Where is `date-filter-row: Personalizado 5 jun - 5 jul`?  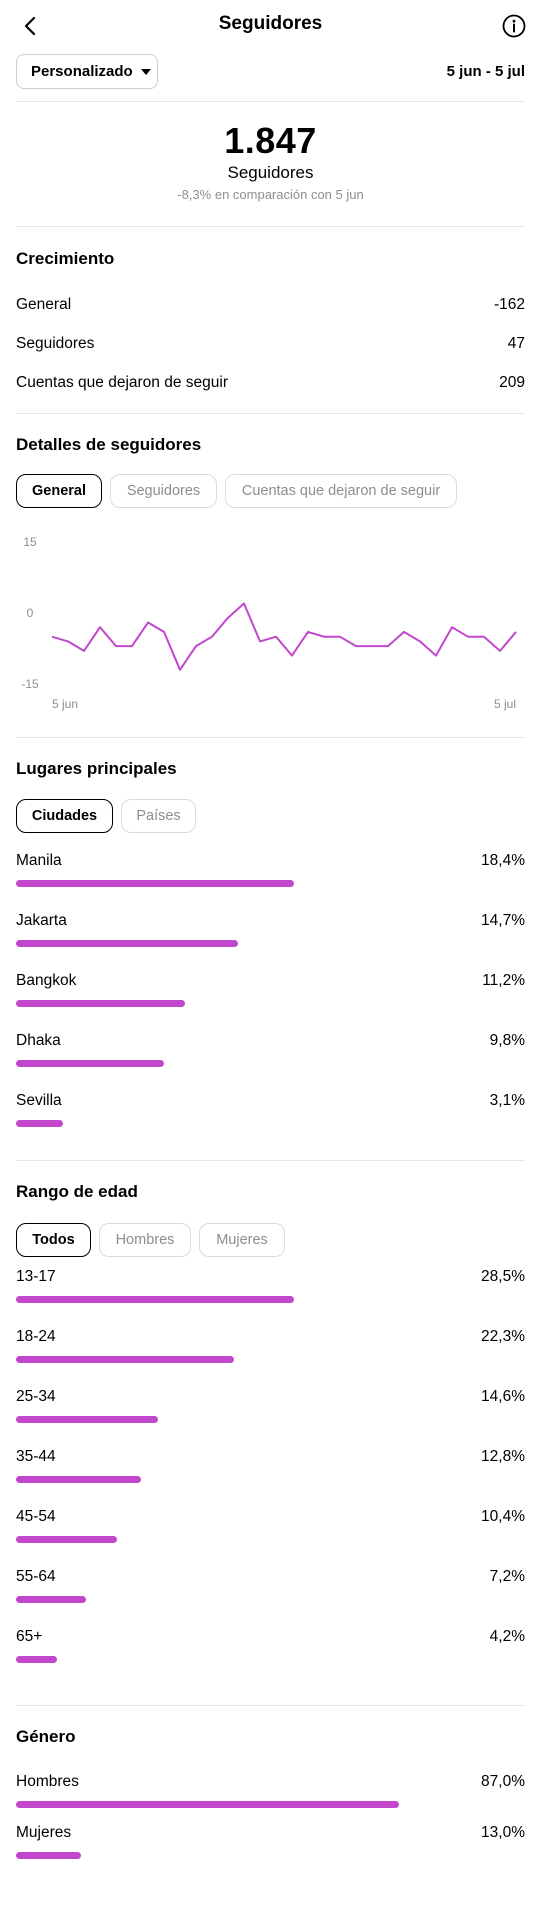
date-filter-row: Personalizado 5 jun - 5 jul is located at coordinates (270, 72).